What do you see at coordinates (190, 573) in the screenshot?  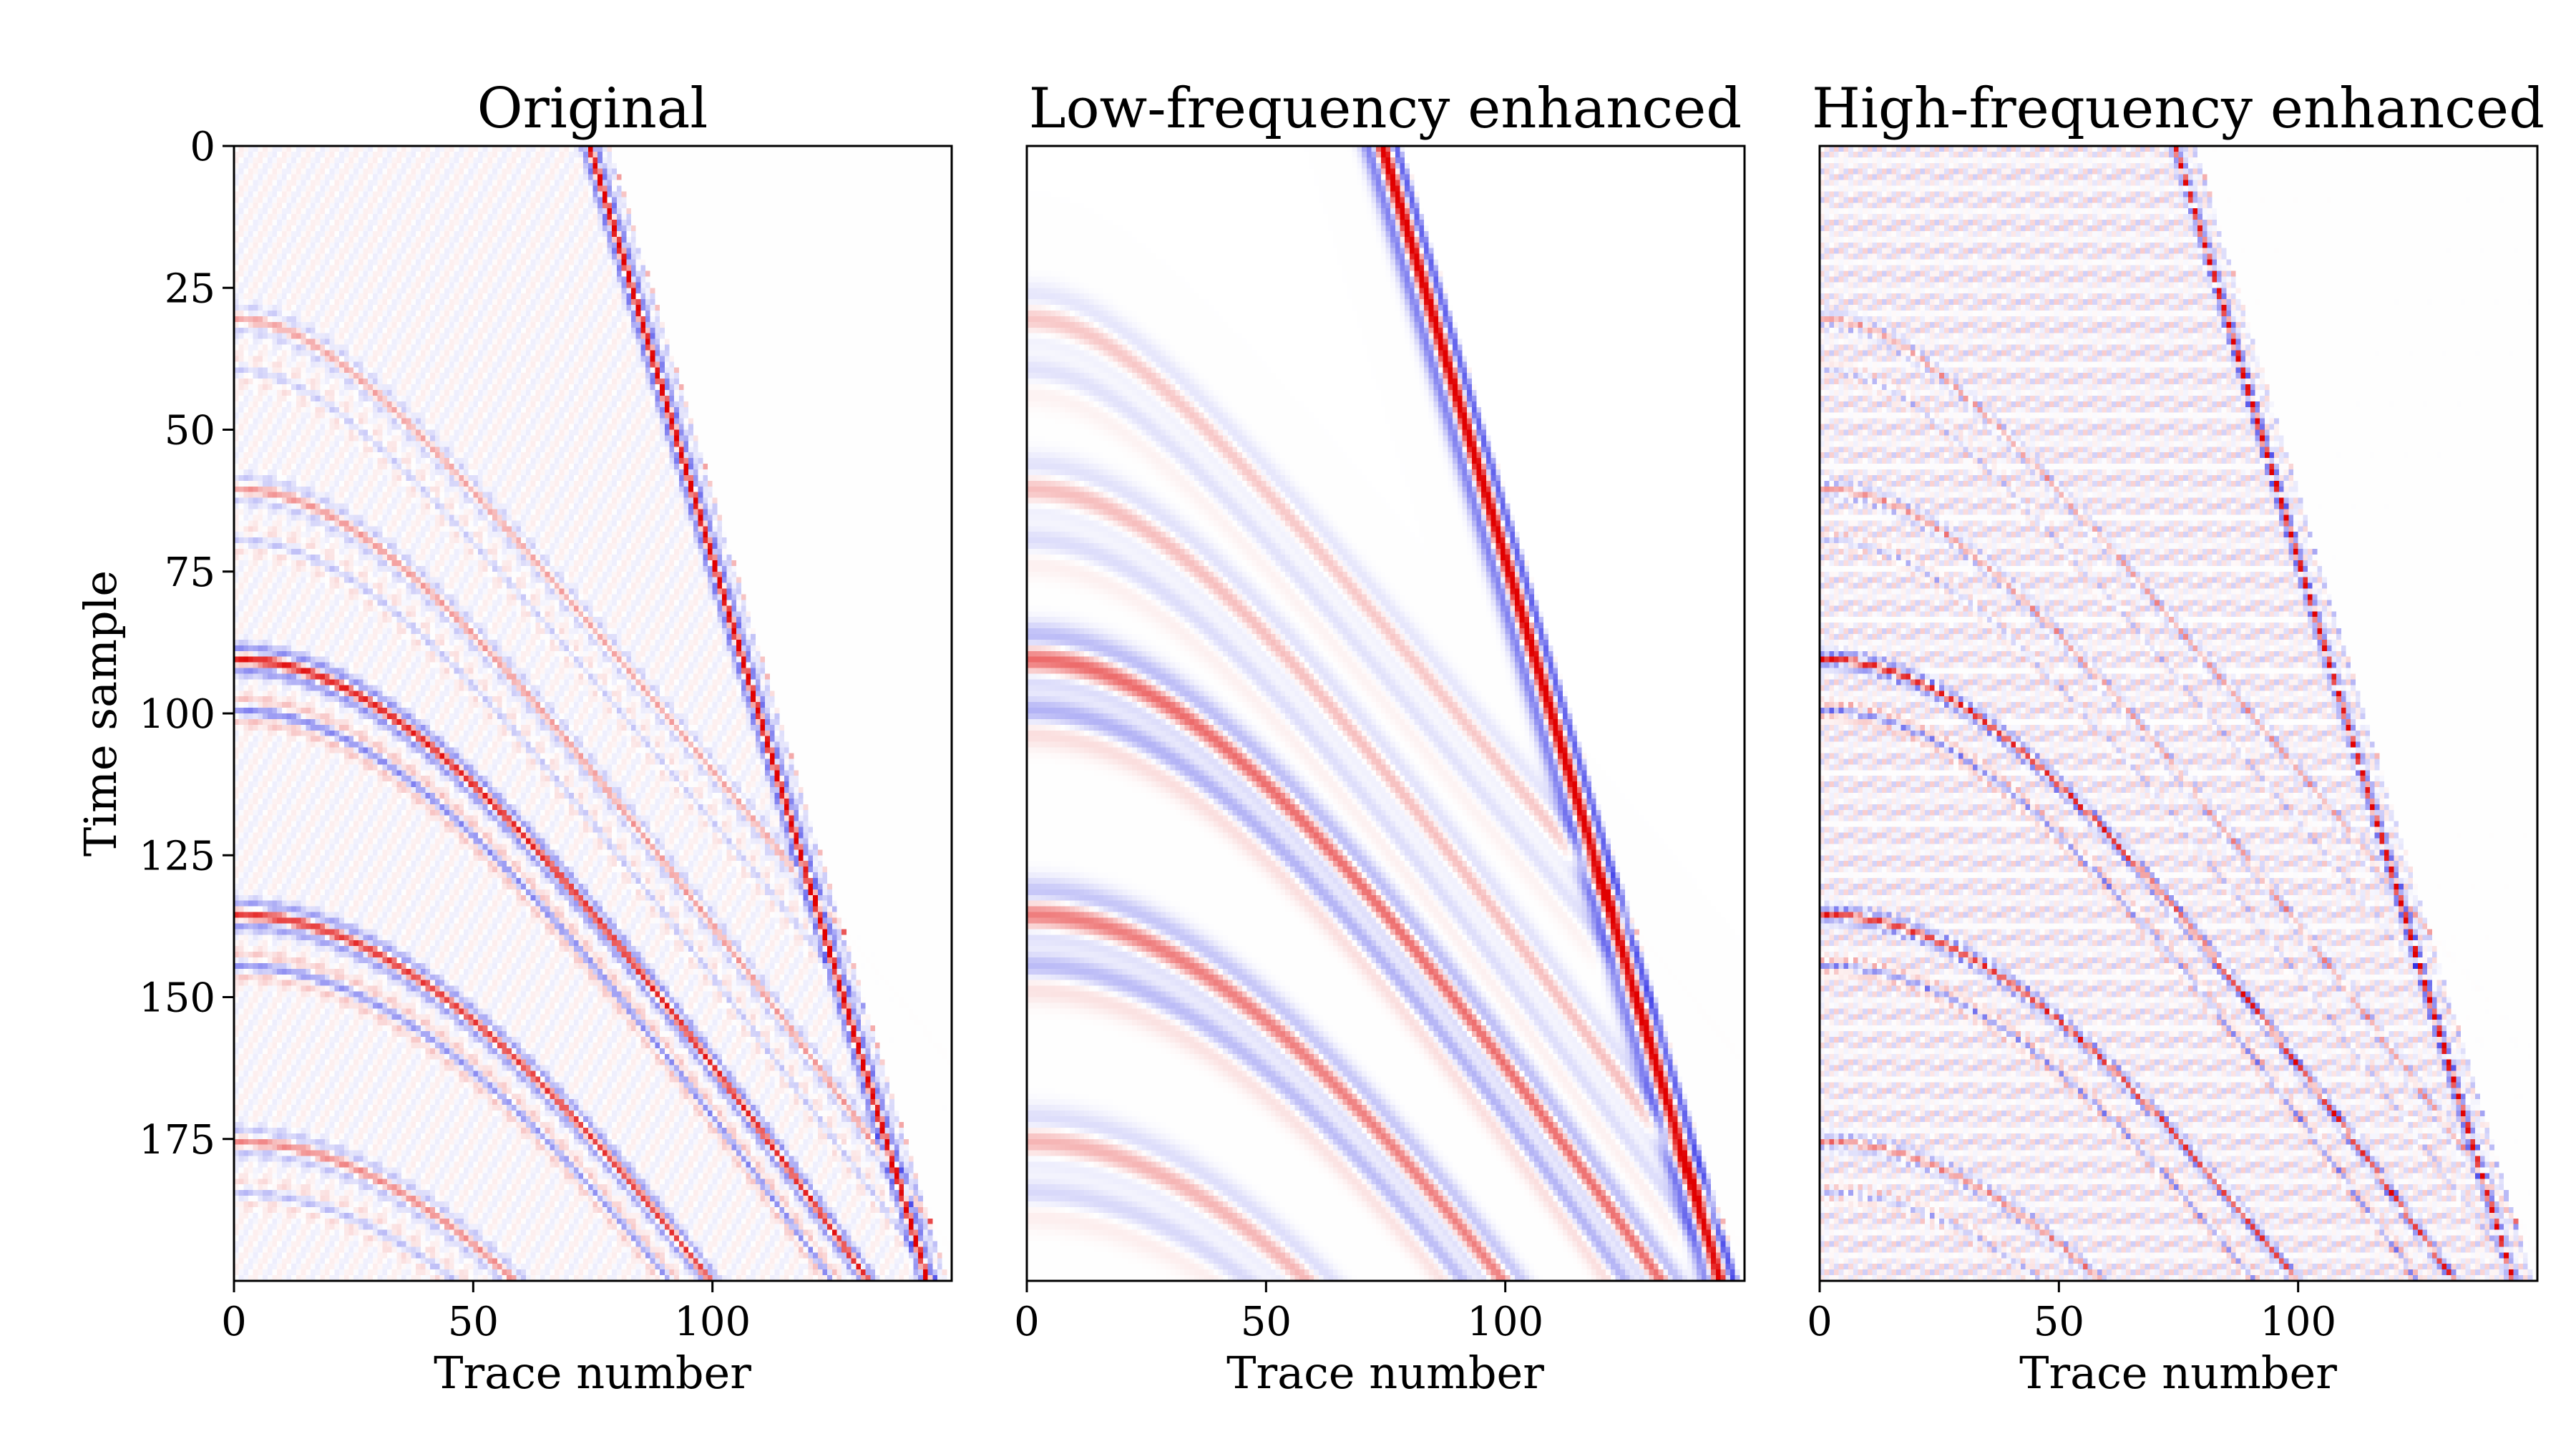 I see `y-tick-label: 75` at bounding box center [190, 573].